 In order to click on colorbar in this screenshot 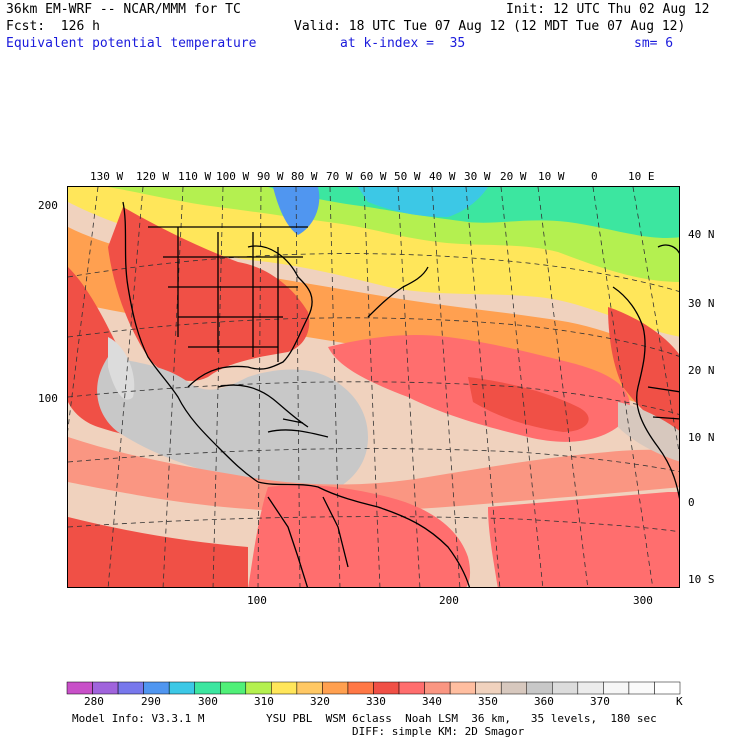, I will do `click(373, 688)`.